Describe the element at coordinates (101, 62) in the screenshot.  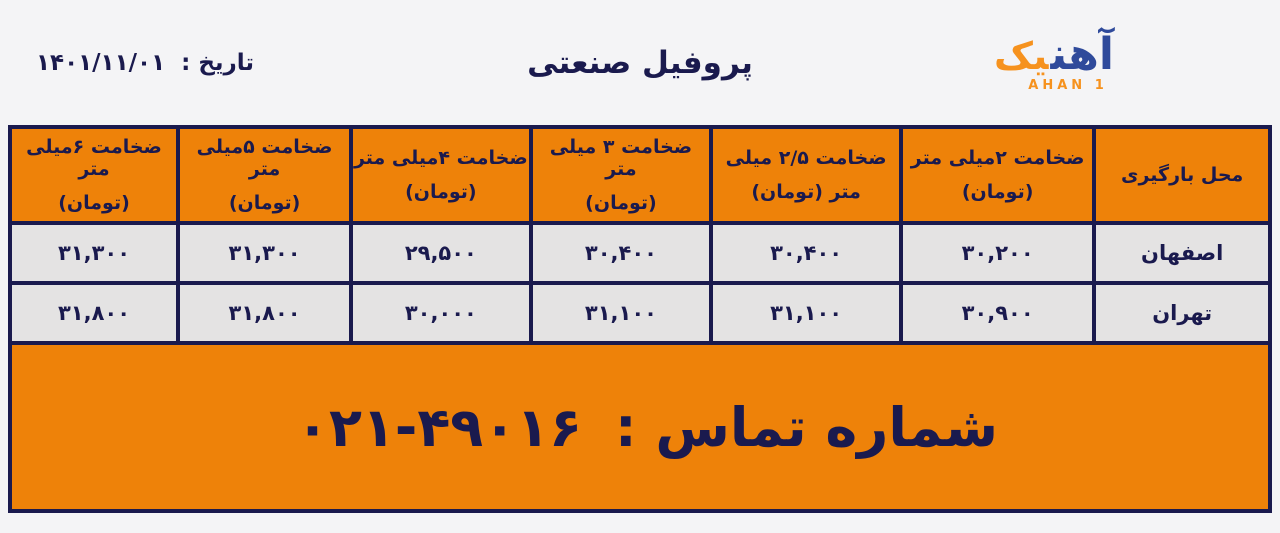
I see `date-value: ۱۴۰۱/۱۱/۰۱` at that location.